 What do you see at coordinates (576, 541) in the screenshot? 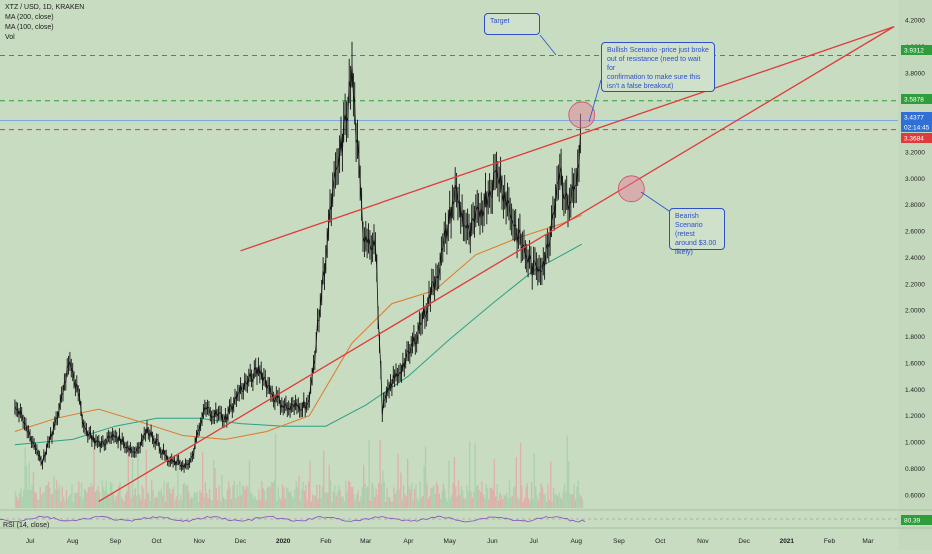
I see `time-tick-label: Aug` at bounding box center [576, 541].